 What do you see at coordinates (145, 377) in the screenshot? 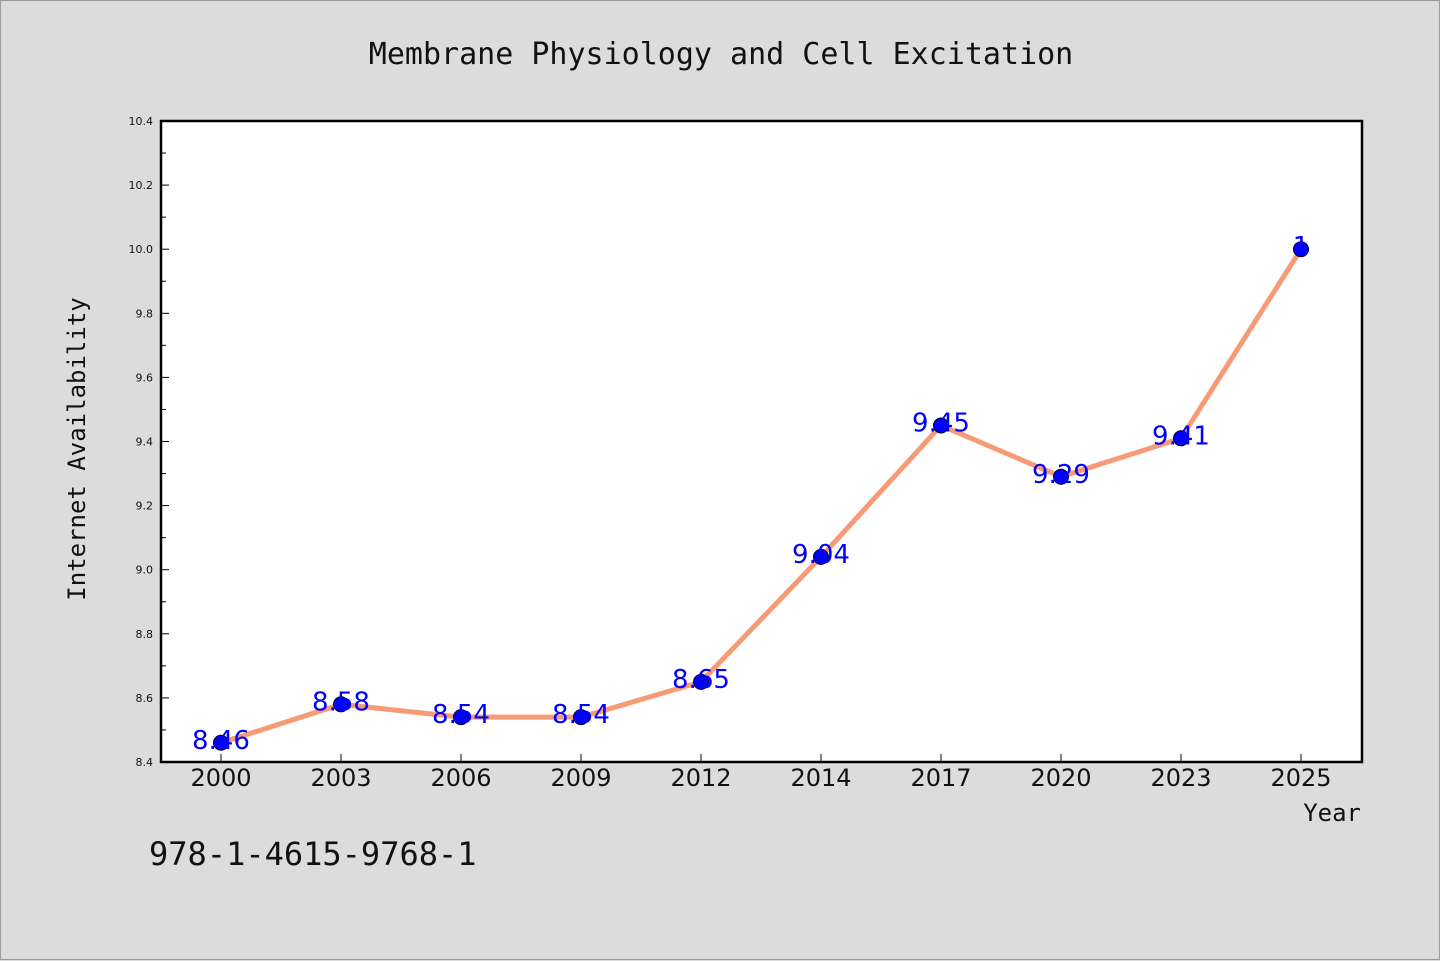
I see `y-tick-label: 9.6` at bounding box center [145, 377].